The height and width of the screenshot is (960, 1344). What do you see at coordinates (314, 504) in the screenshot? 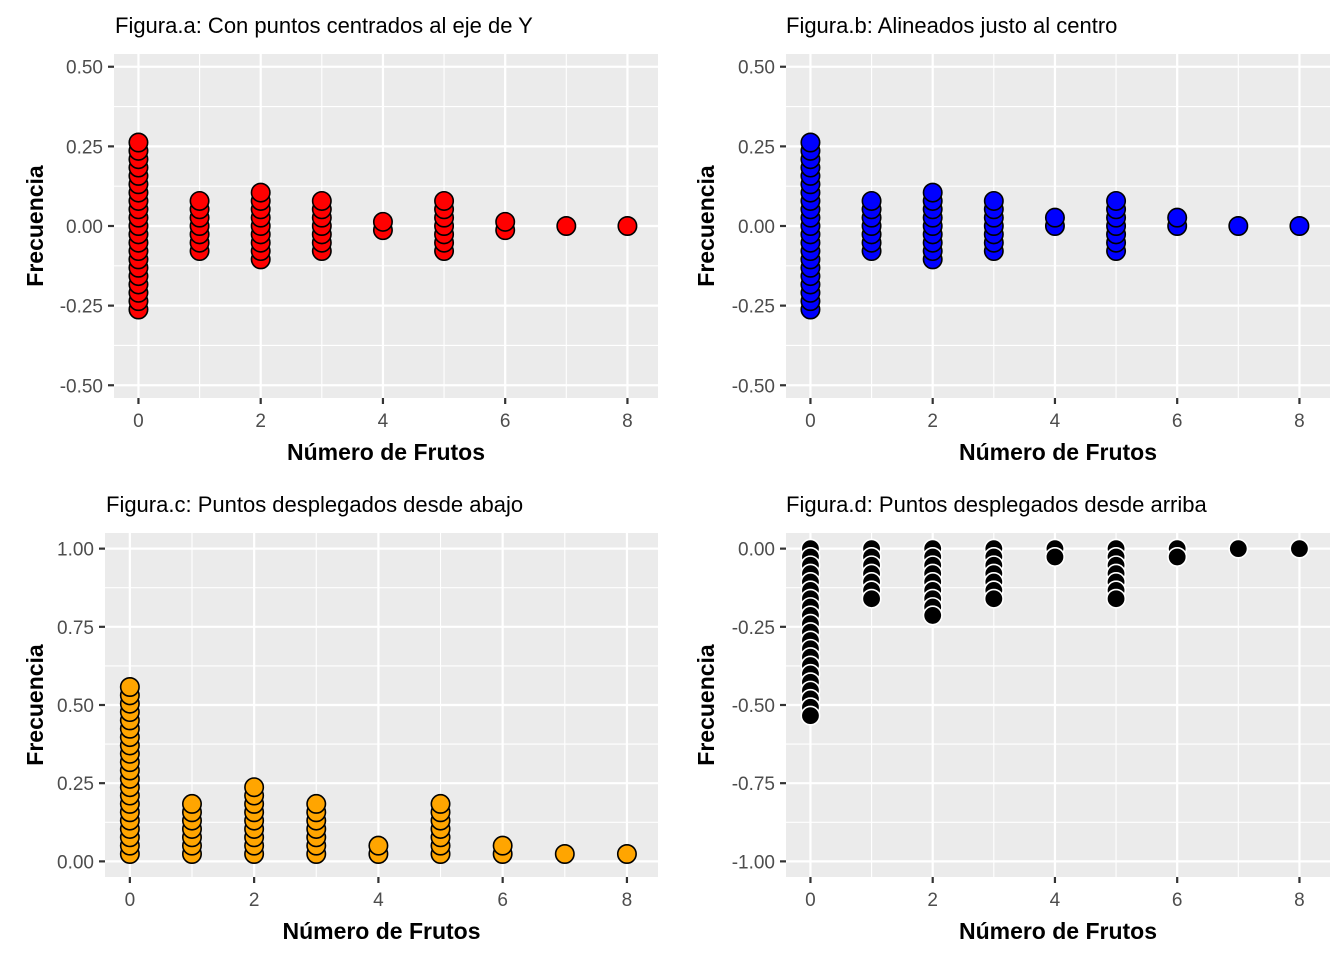
I see `plot-title: Figura.c: Puntos desplegados desde abajo` at bounding box center [314, 504].